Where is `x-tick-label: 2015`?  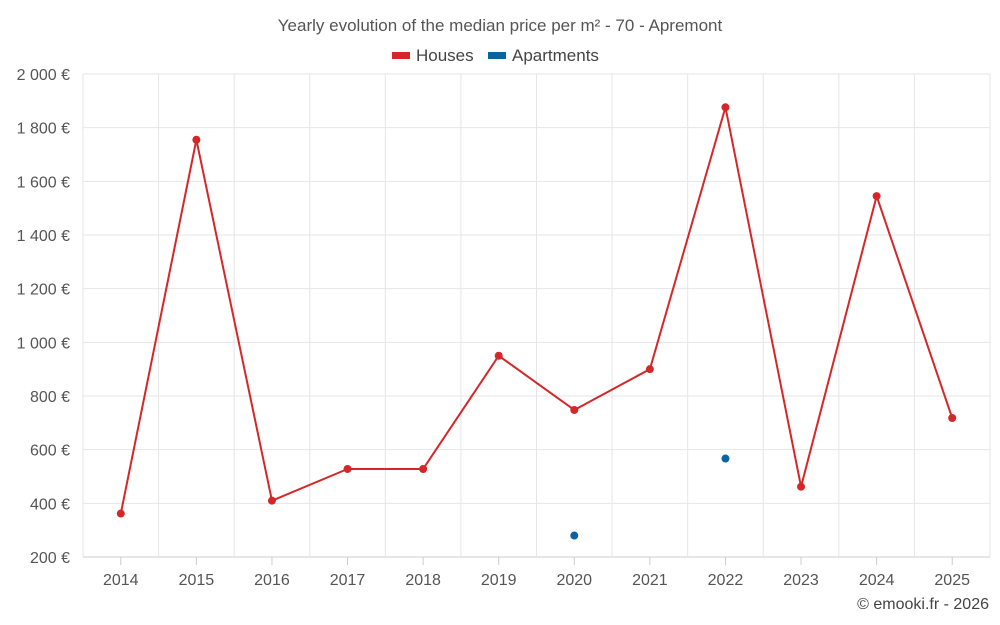
x-tick-label: 2015 is located at coordinates (197, 580).